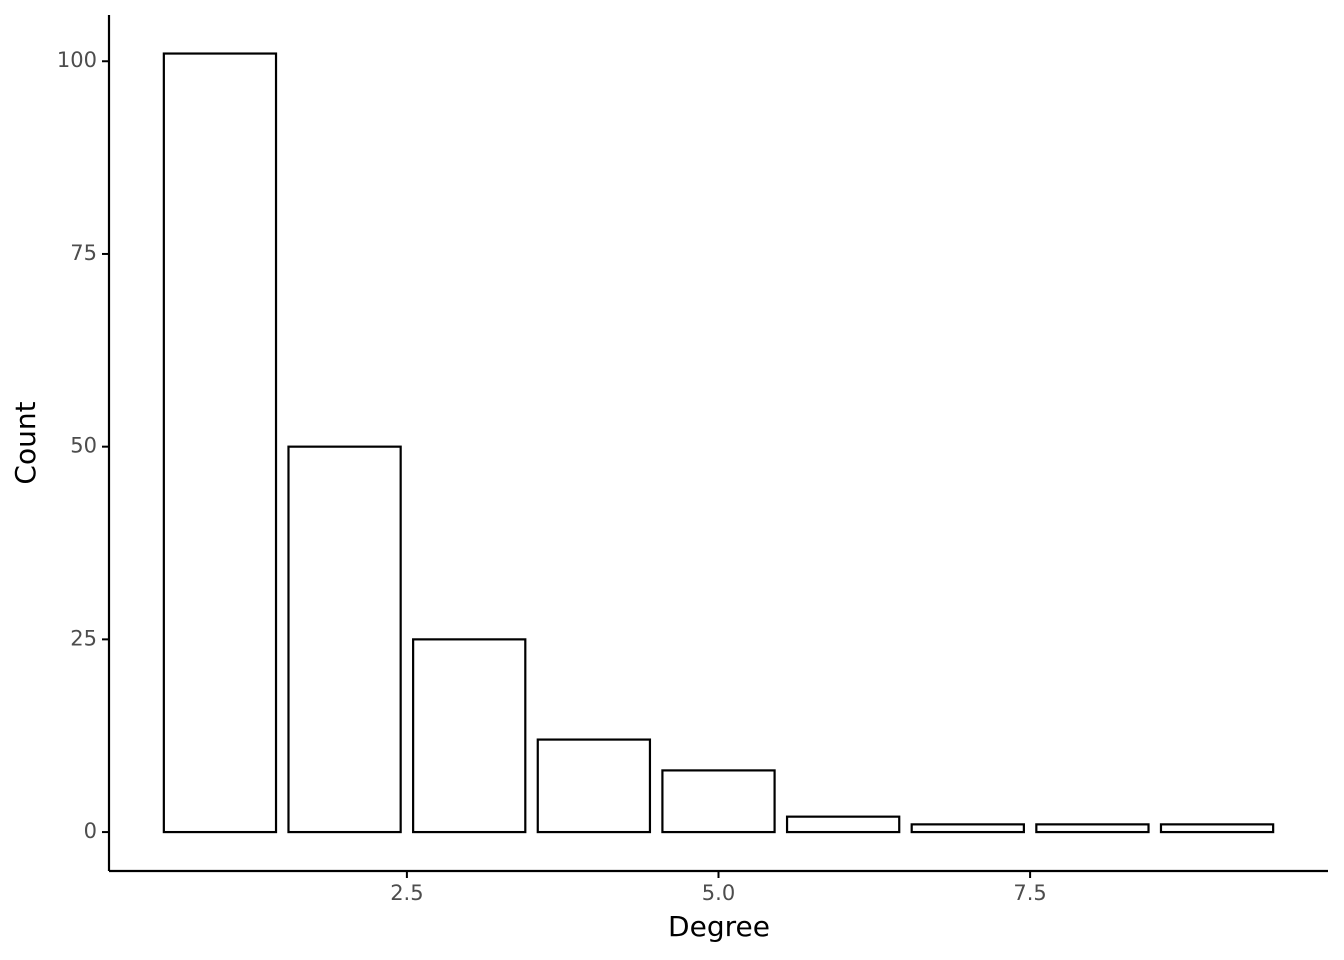 Image resolution: width=1344 pixels, height=960 pixels. Describe the element at coordinates (83, 638) in the screenshot. I see `y-tick-label: 25` at that location.